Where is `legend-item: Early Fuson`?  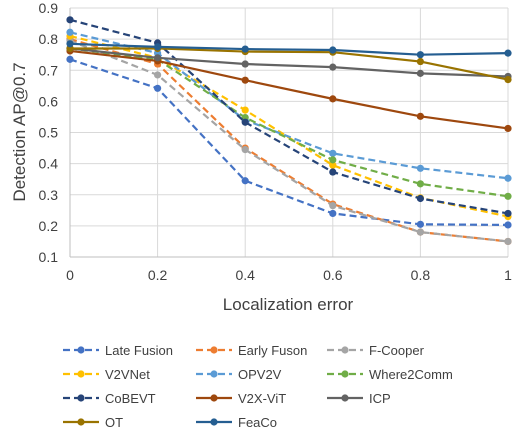 legend-item: Early Fuson is located at coordinates (251, 350).